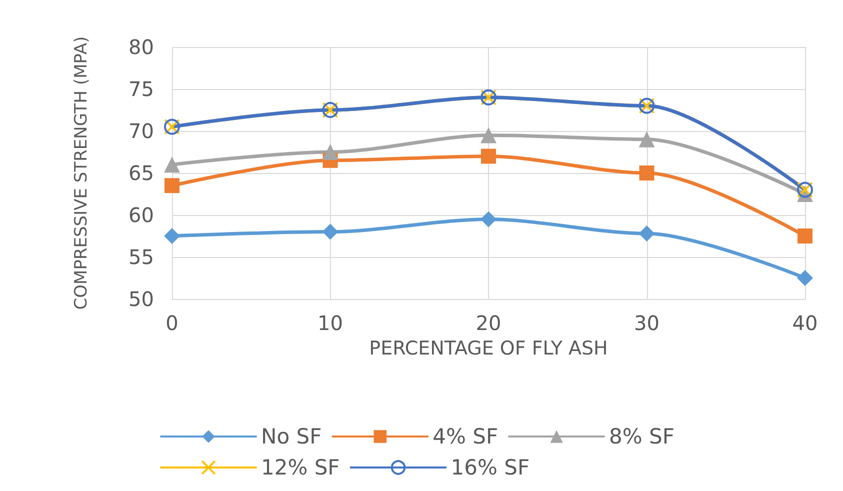 Image resolution: width=843 pixels, height=491 pixels. Describe the element at coordinates (141, 215) in the screenshot. I see `y-tick-label: 60` at that location.